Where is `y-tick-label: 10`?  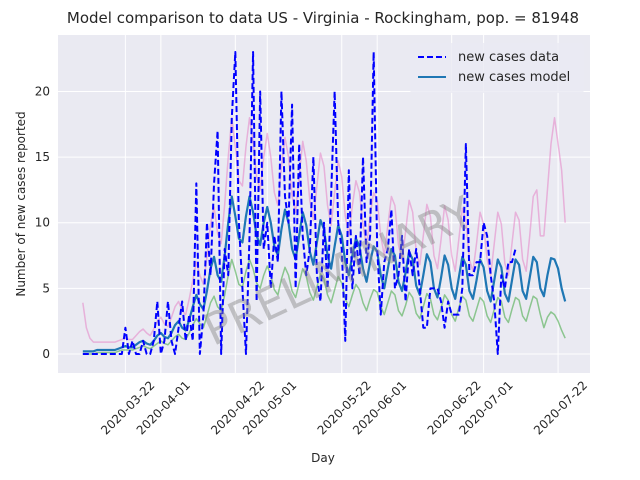
y-tick-label: 10 is located at coordinates (42, 223).